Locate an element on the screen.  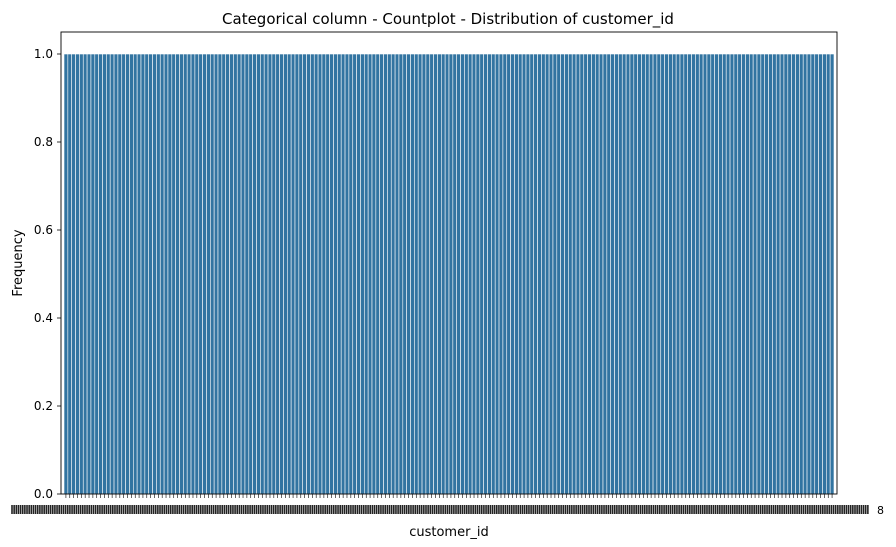
y-tick-label: 0.4 is located at coordinates (43, 318).